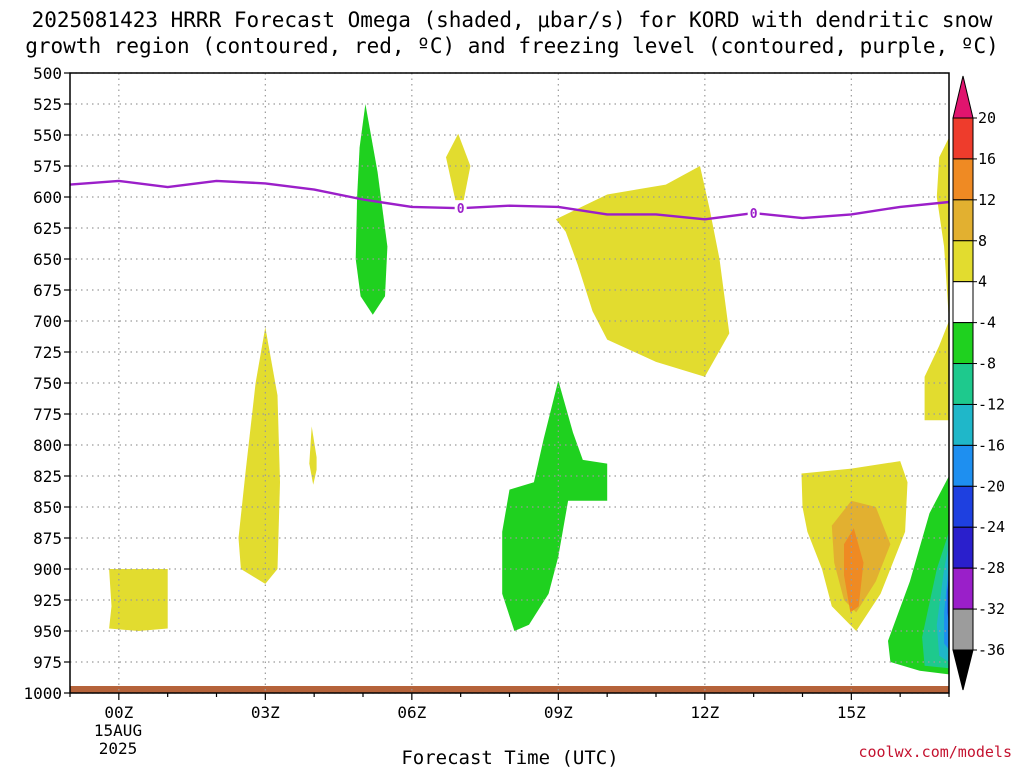 The width and height of the screenshot is (1024, 768). What do you see at coordinates (47, 445) in the screenshot?
I see `y-tick-label: 800` at bounding box center [47, 445].